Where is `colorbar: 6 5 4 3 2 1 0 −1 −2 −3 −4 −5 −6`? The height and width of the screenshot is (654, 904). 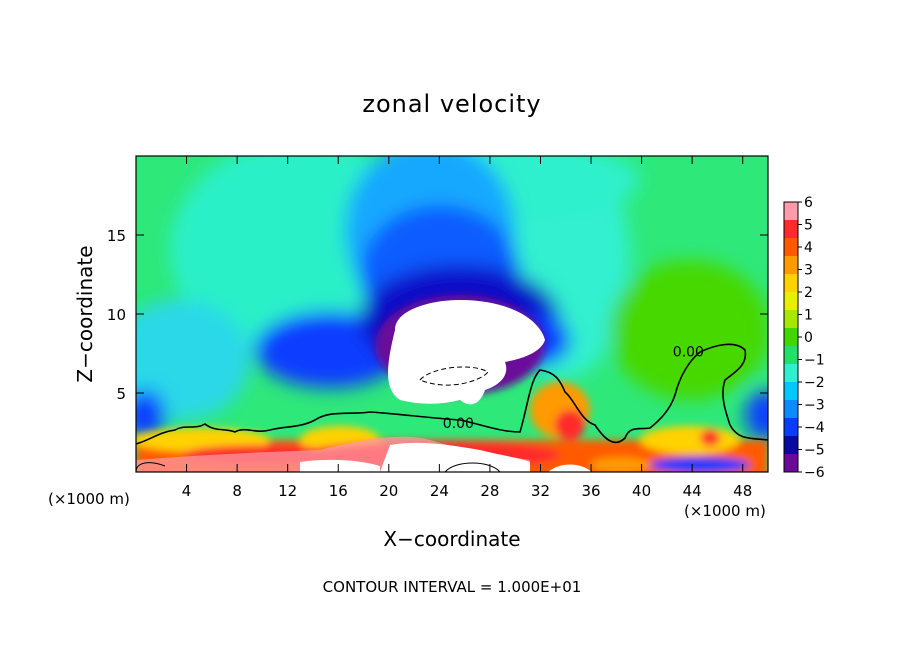 colorbar: 6 5 4 3 2 1 0 −1 −2 −3 −4 −5 −6 is located at coordinates (804, 338).